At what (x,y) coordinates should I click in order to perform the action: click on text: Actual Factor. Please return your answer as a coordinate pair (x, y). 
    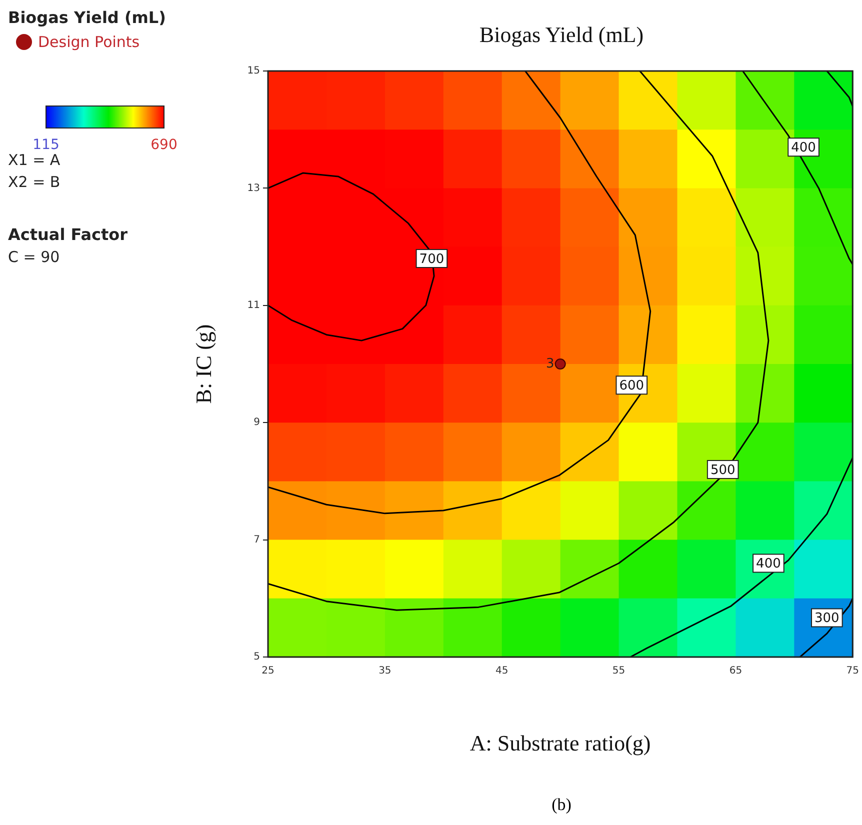
    Looking at the image, I should click on (68, 234).